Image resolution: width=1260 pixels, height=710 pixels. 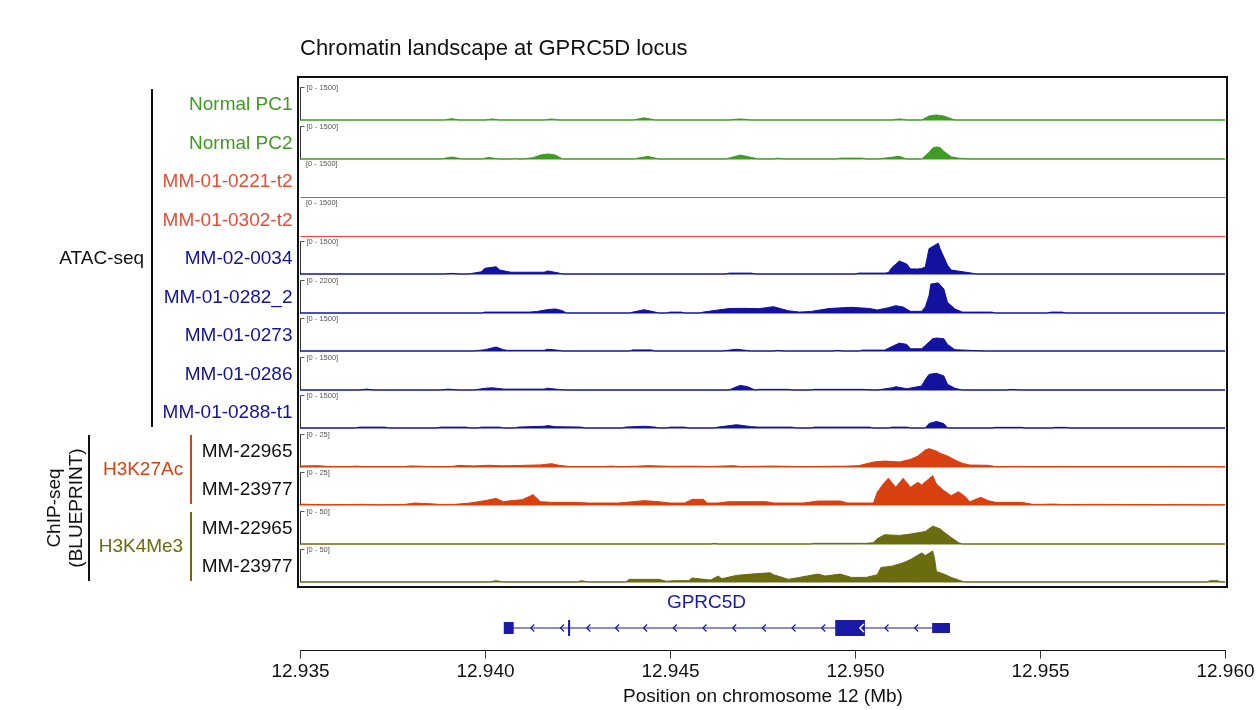 What do you see at coordinates (241, 103) in the screenshot?
I see `y-axis-title: Normal PC1` at bounding box center [241, 103].